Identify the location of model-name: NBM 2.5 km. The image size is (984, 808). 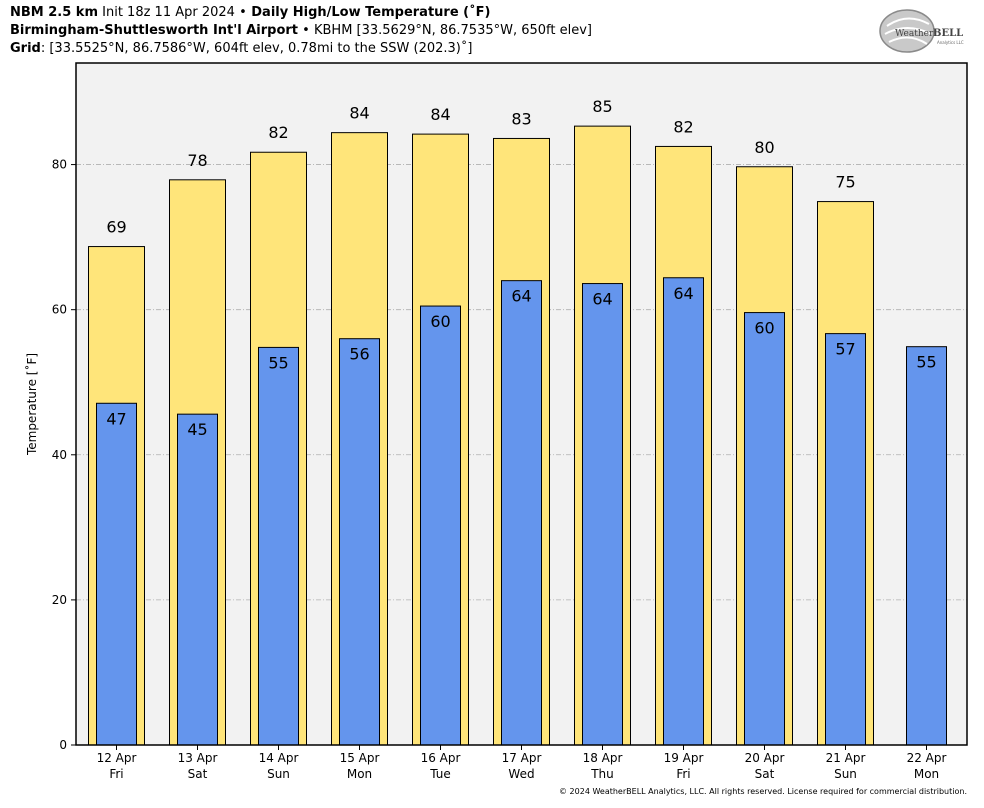
(54, 12).